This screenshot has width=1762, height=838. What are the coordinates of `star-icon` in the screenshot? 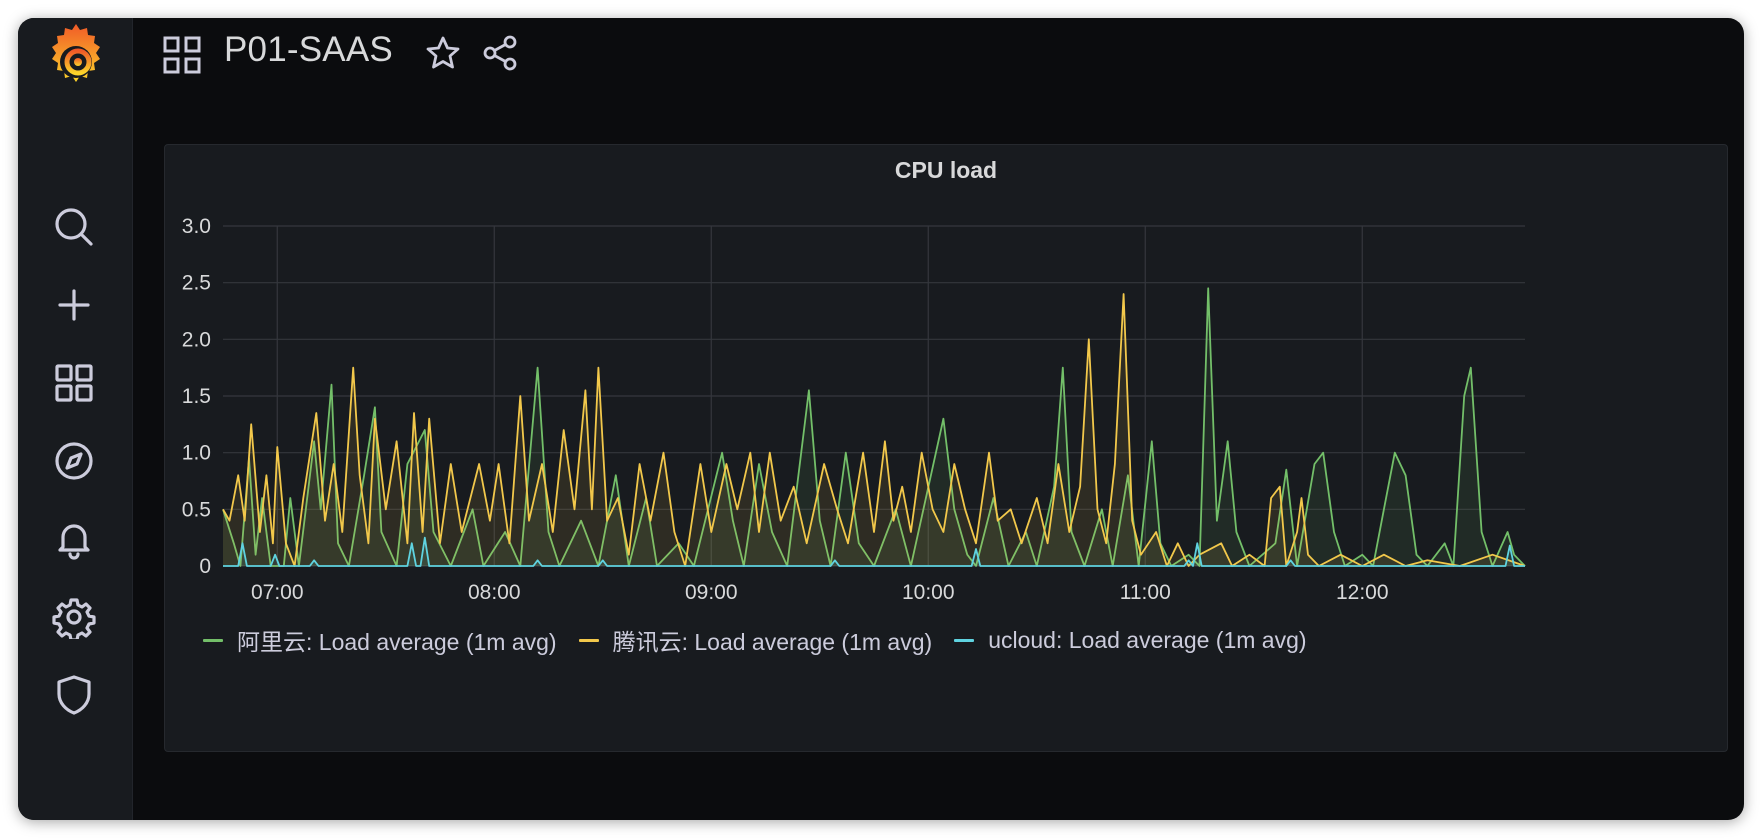 It's located at (443, 53).